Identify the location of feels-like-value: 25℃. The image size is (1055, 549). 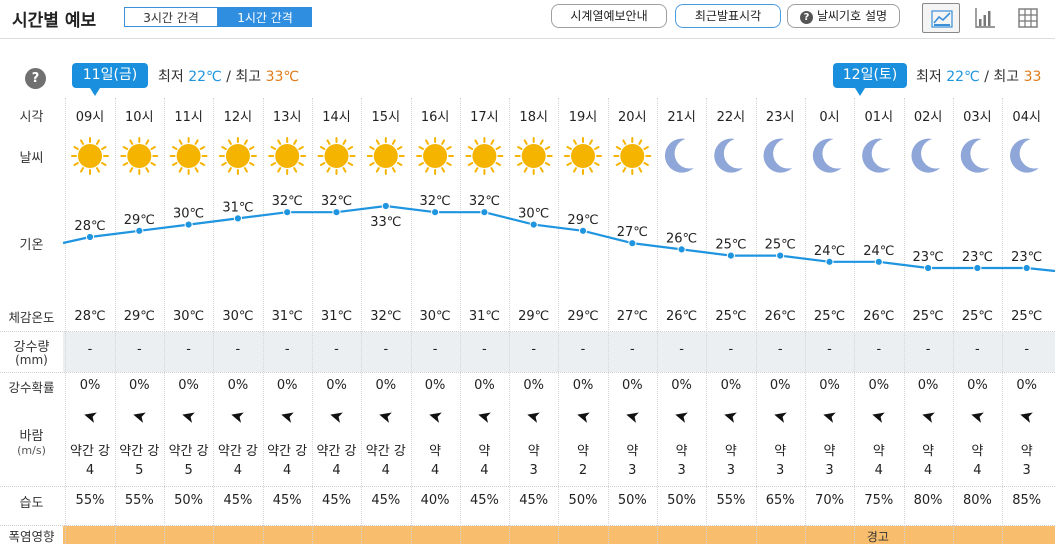
(1027, 316).